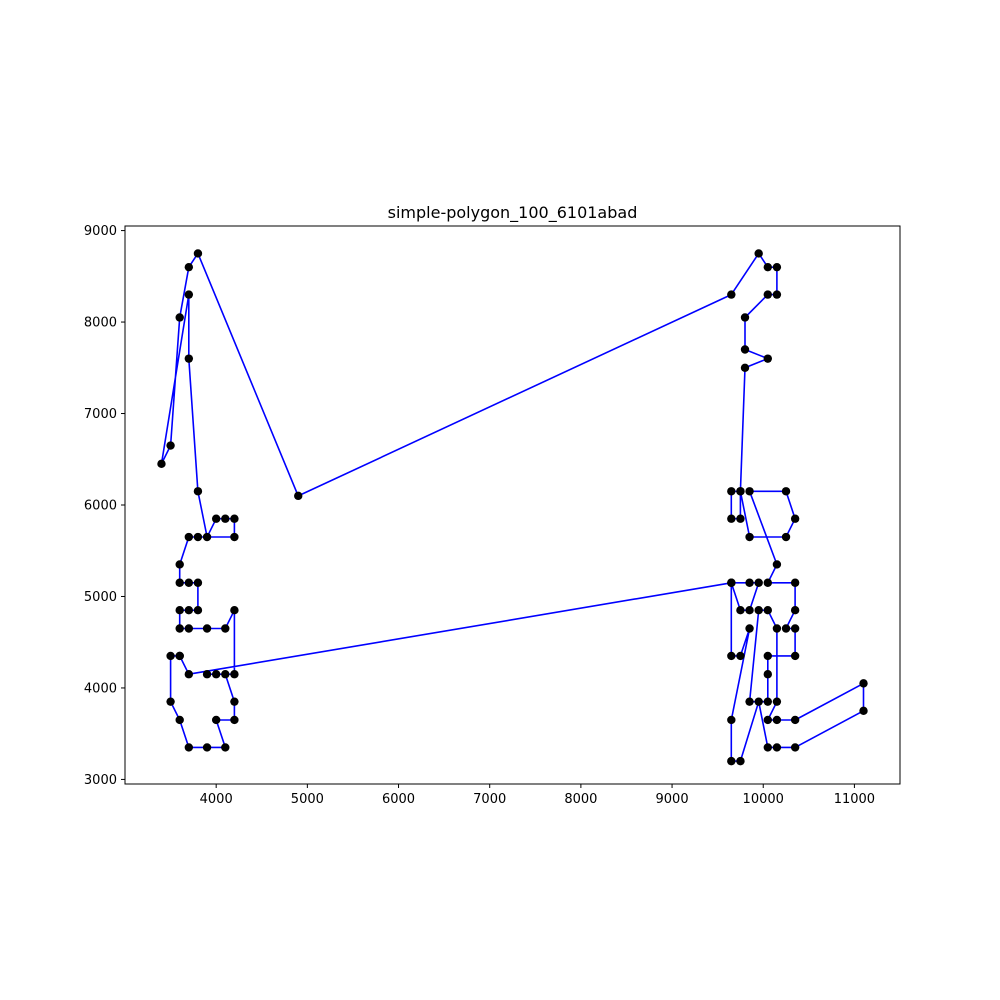 The image size is (1000, 1000). Describe the element at coordinates (763, 799) in the screenshot. I see `x-tick-label: 10000` at that location.